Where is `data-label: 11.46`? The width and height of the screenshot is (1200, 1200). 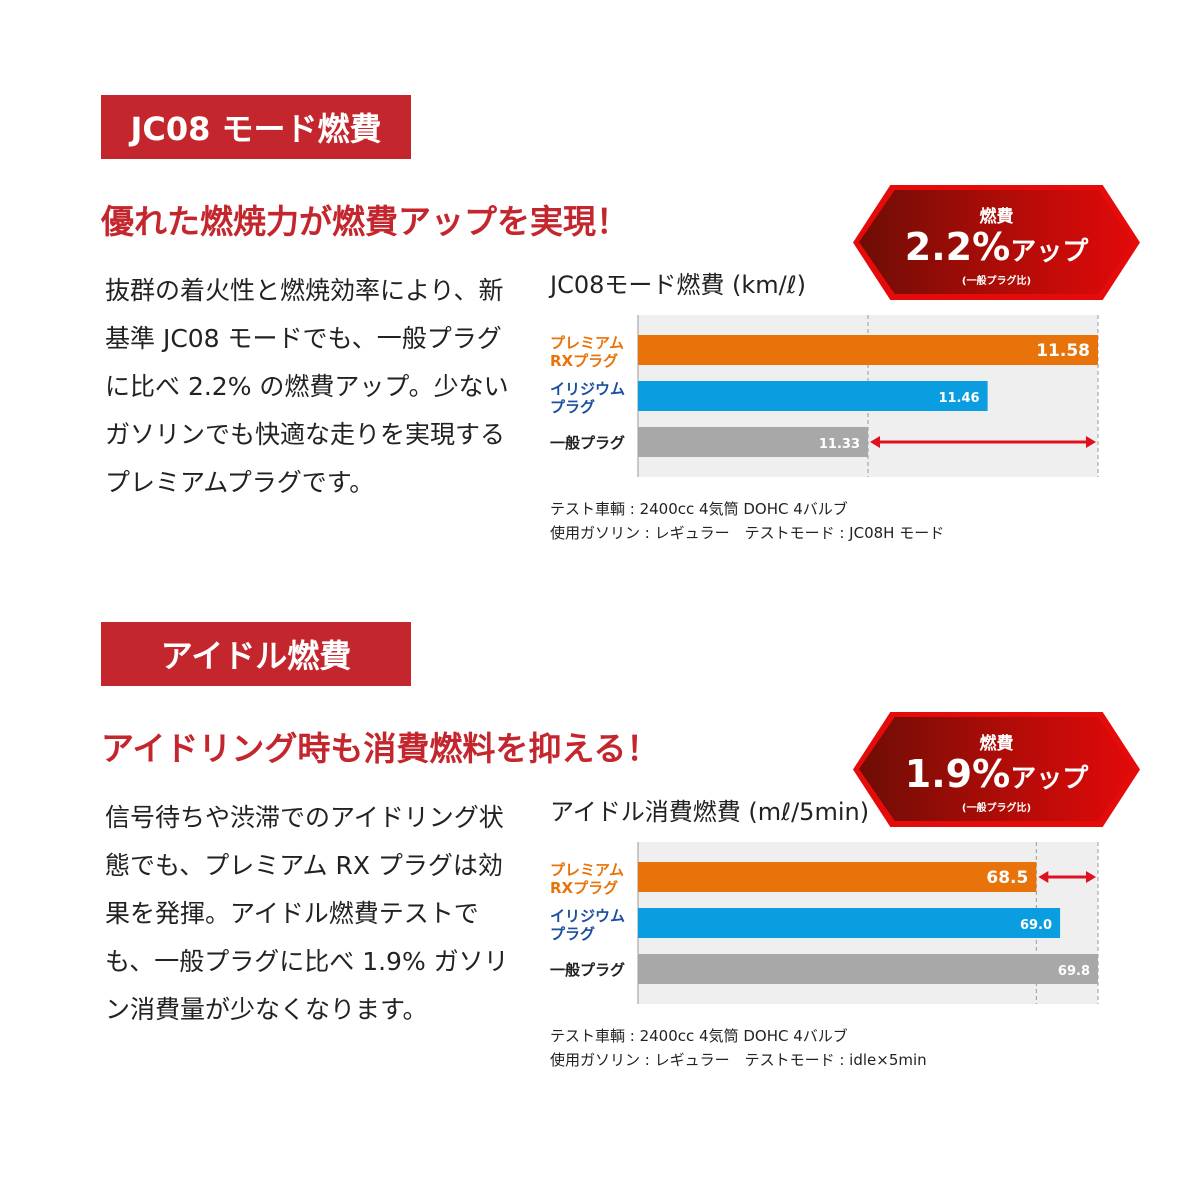 data-label: 11.46 is located at coordinates (958, 398).